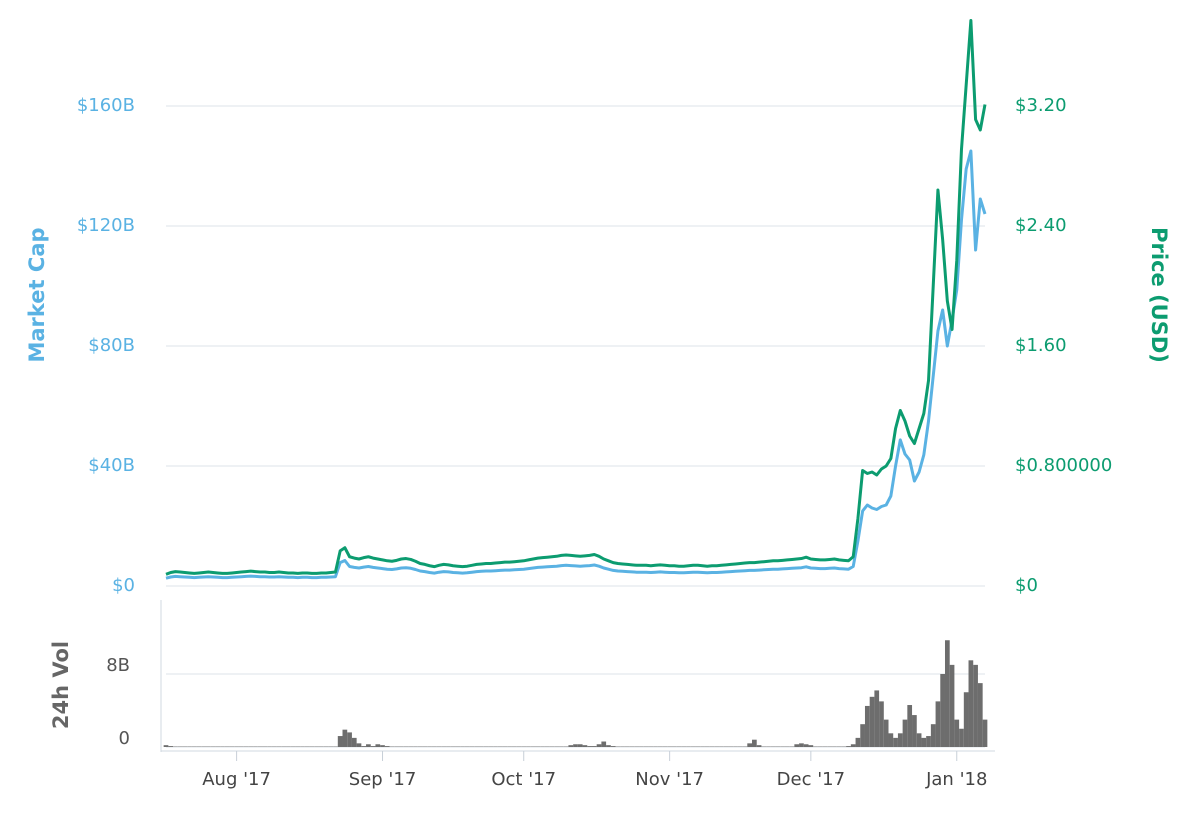 This screenshot has width=1200, height=815. I want to click on volume-axis-title: 24h Vol, so click(61, 685).